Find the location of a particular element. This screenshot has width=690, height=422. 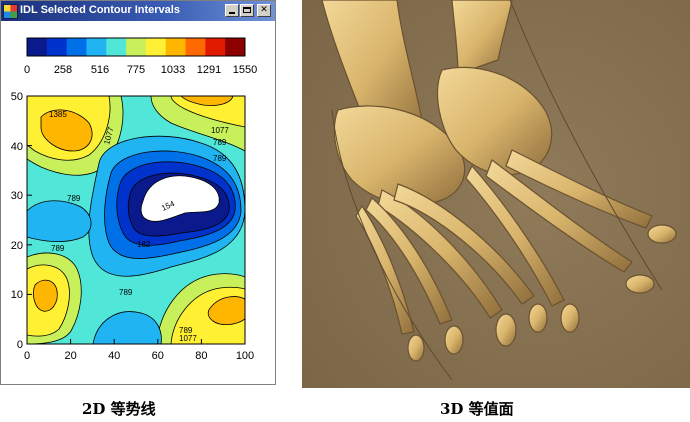

colorbar-frame is located at coordinates (136, 47).